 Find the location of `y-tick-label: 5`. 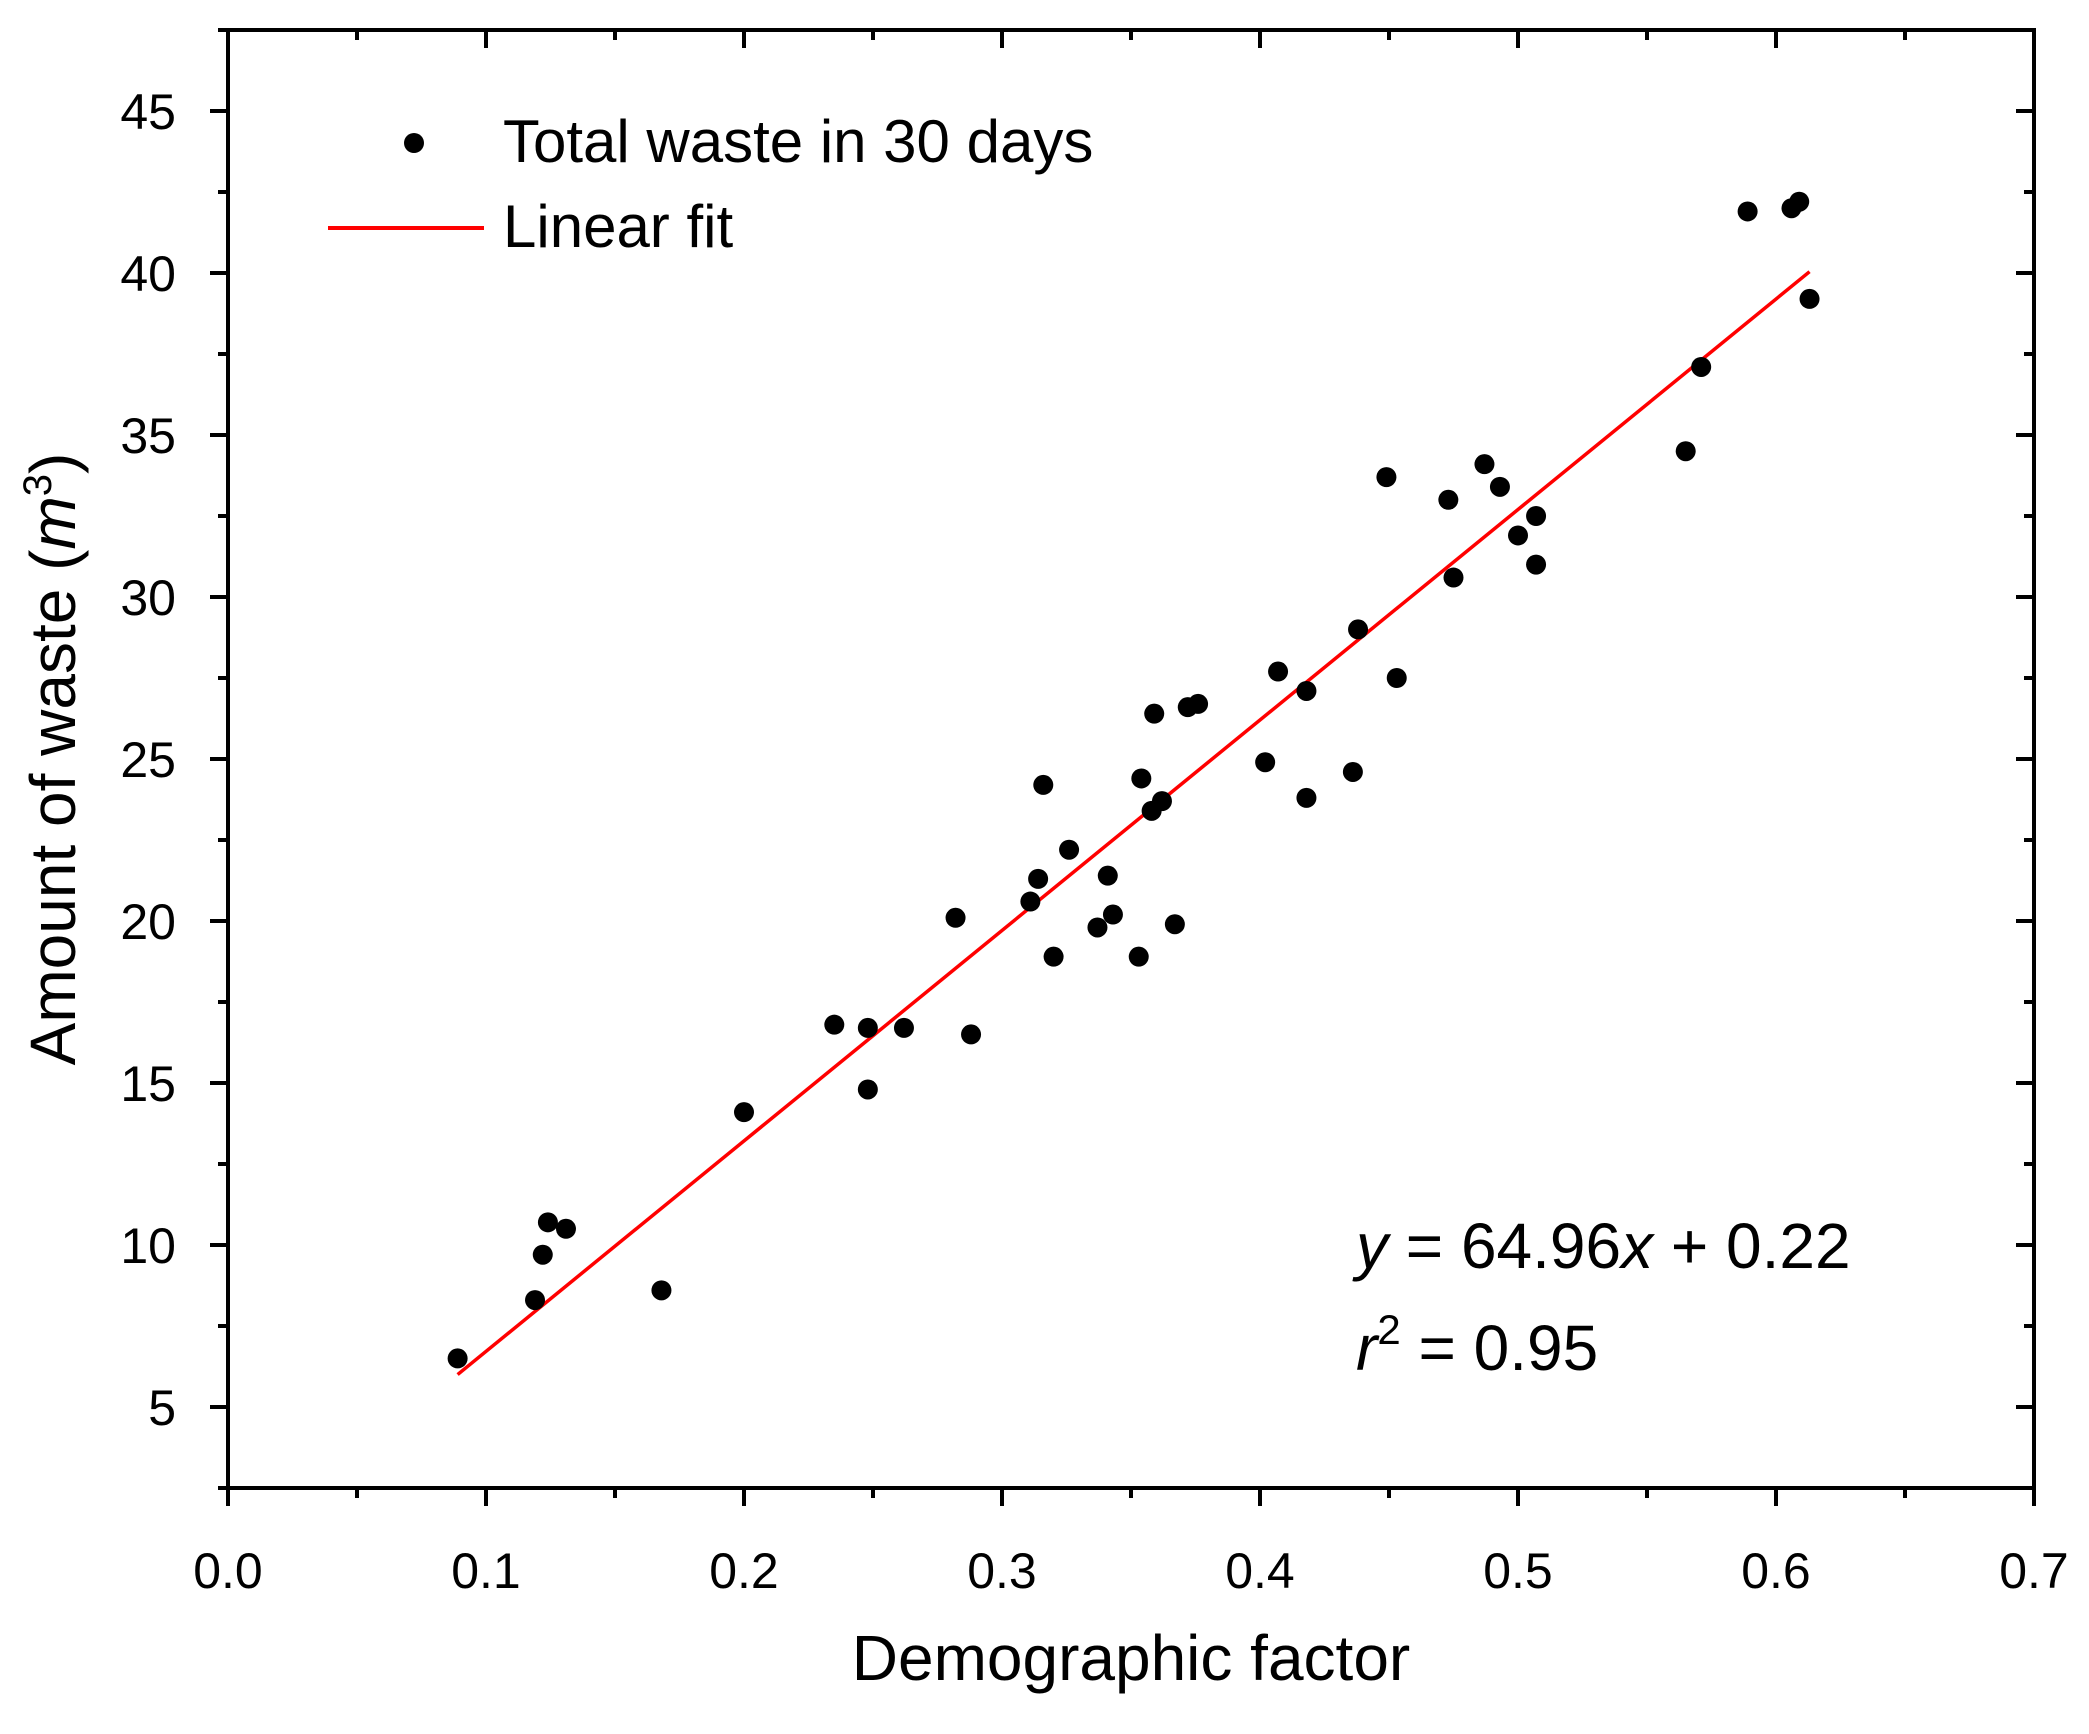

y-tick-label: 5 is located at coordinates (162, 1408).